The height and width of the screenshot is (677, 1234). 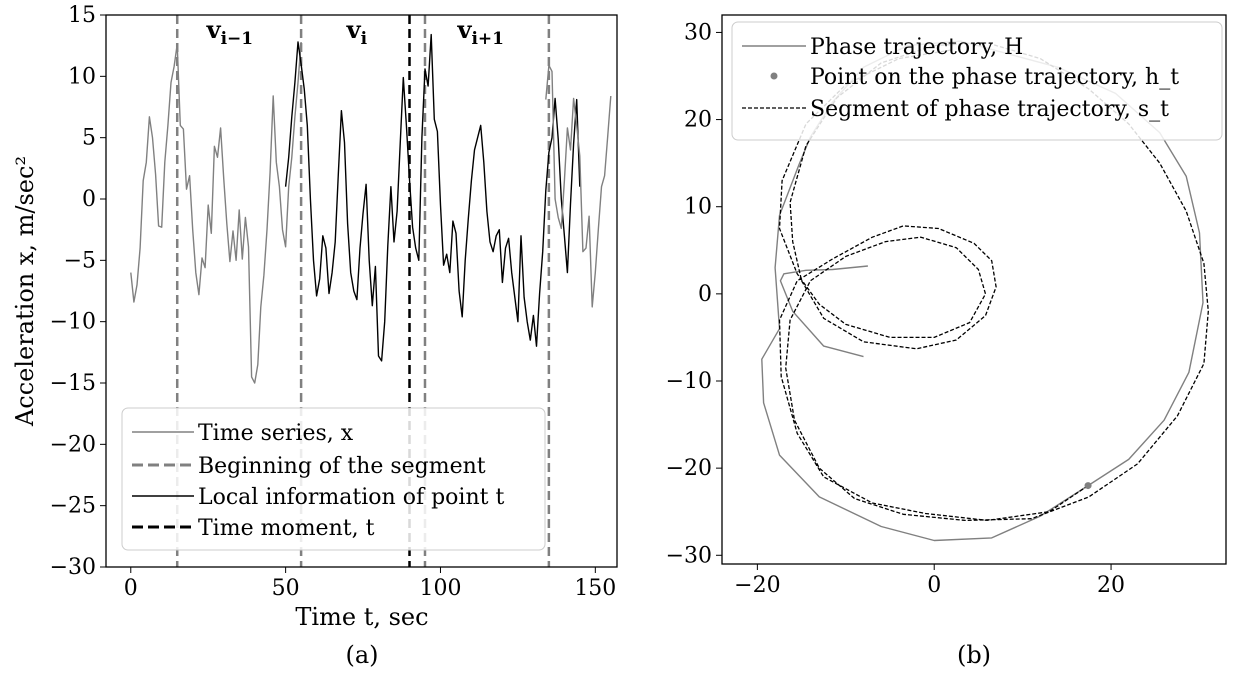 I want to click on a-x-axis-label: Time t, sec, so click(x=361, y=617).